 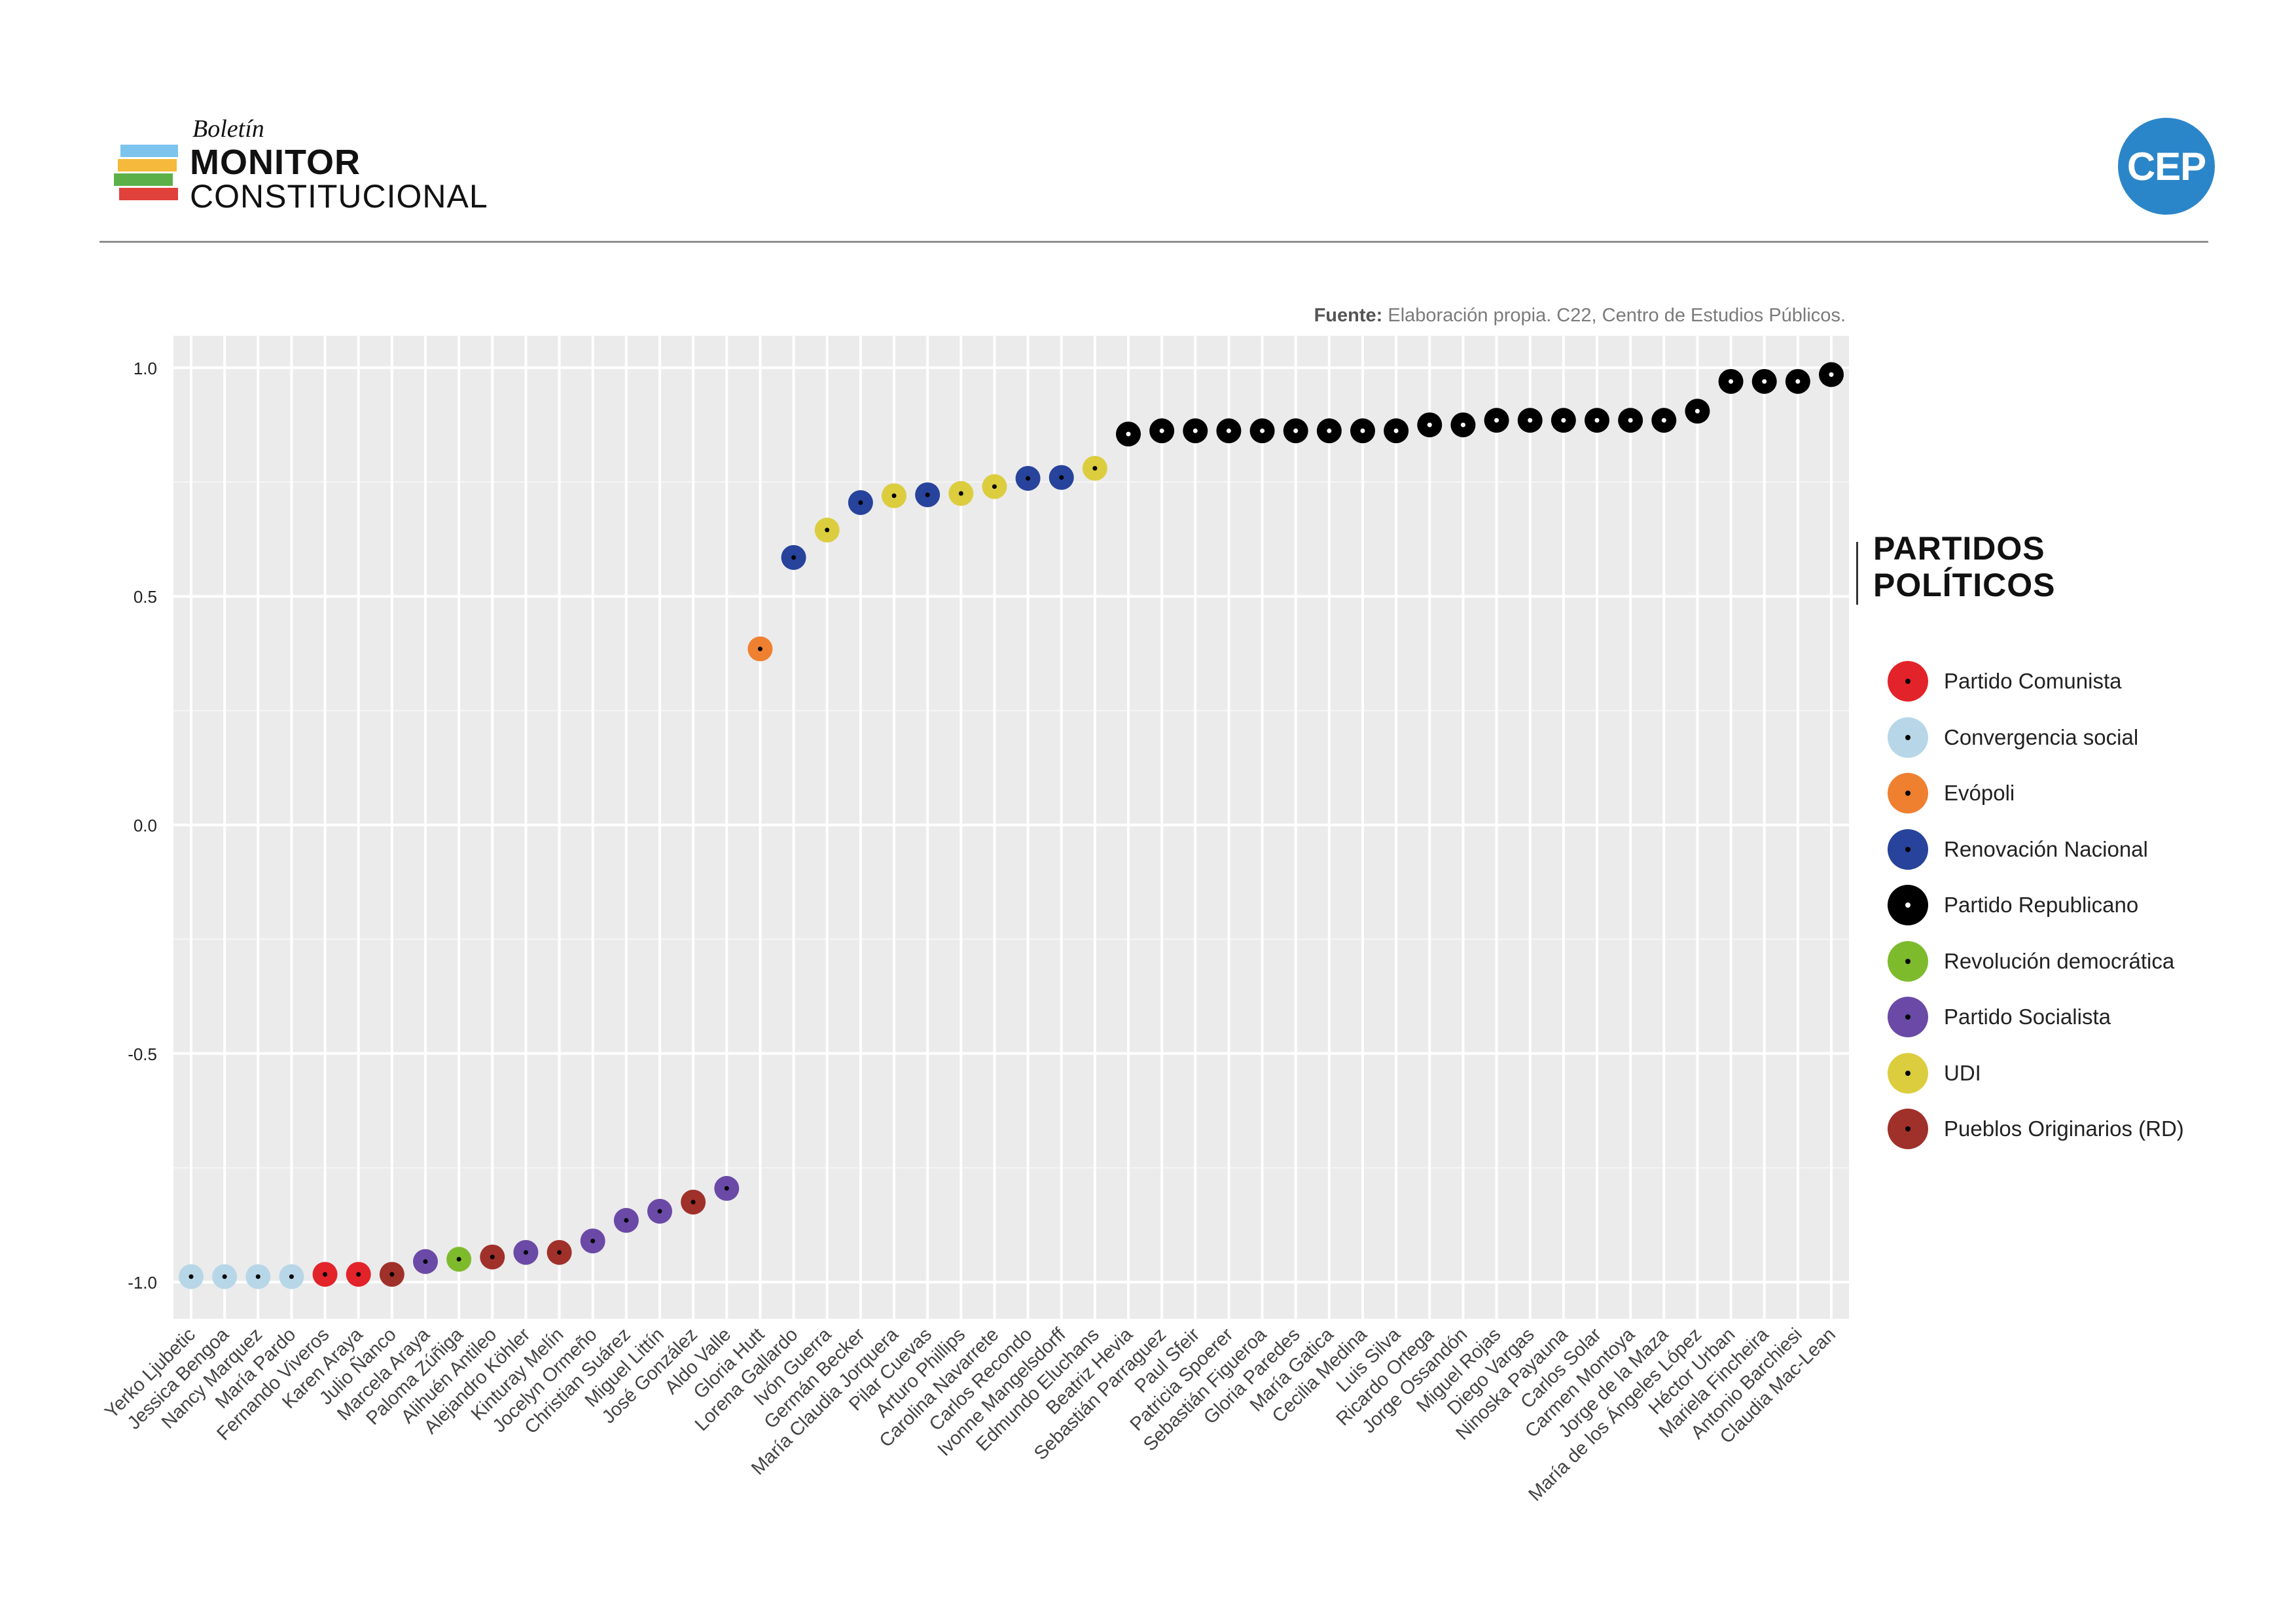 What do you see at coordinates (275, 162) in the screenshot?
I see `brand-monitor: MONITOR` at bounding box center [275, 162].